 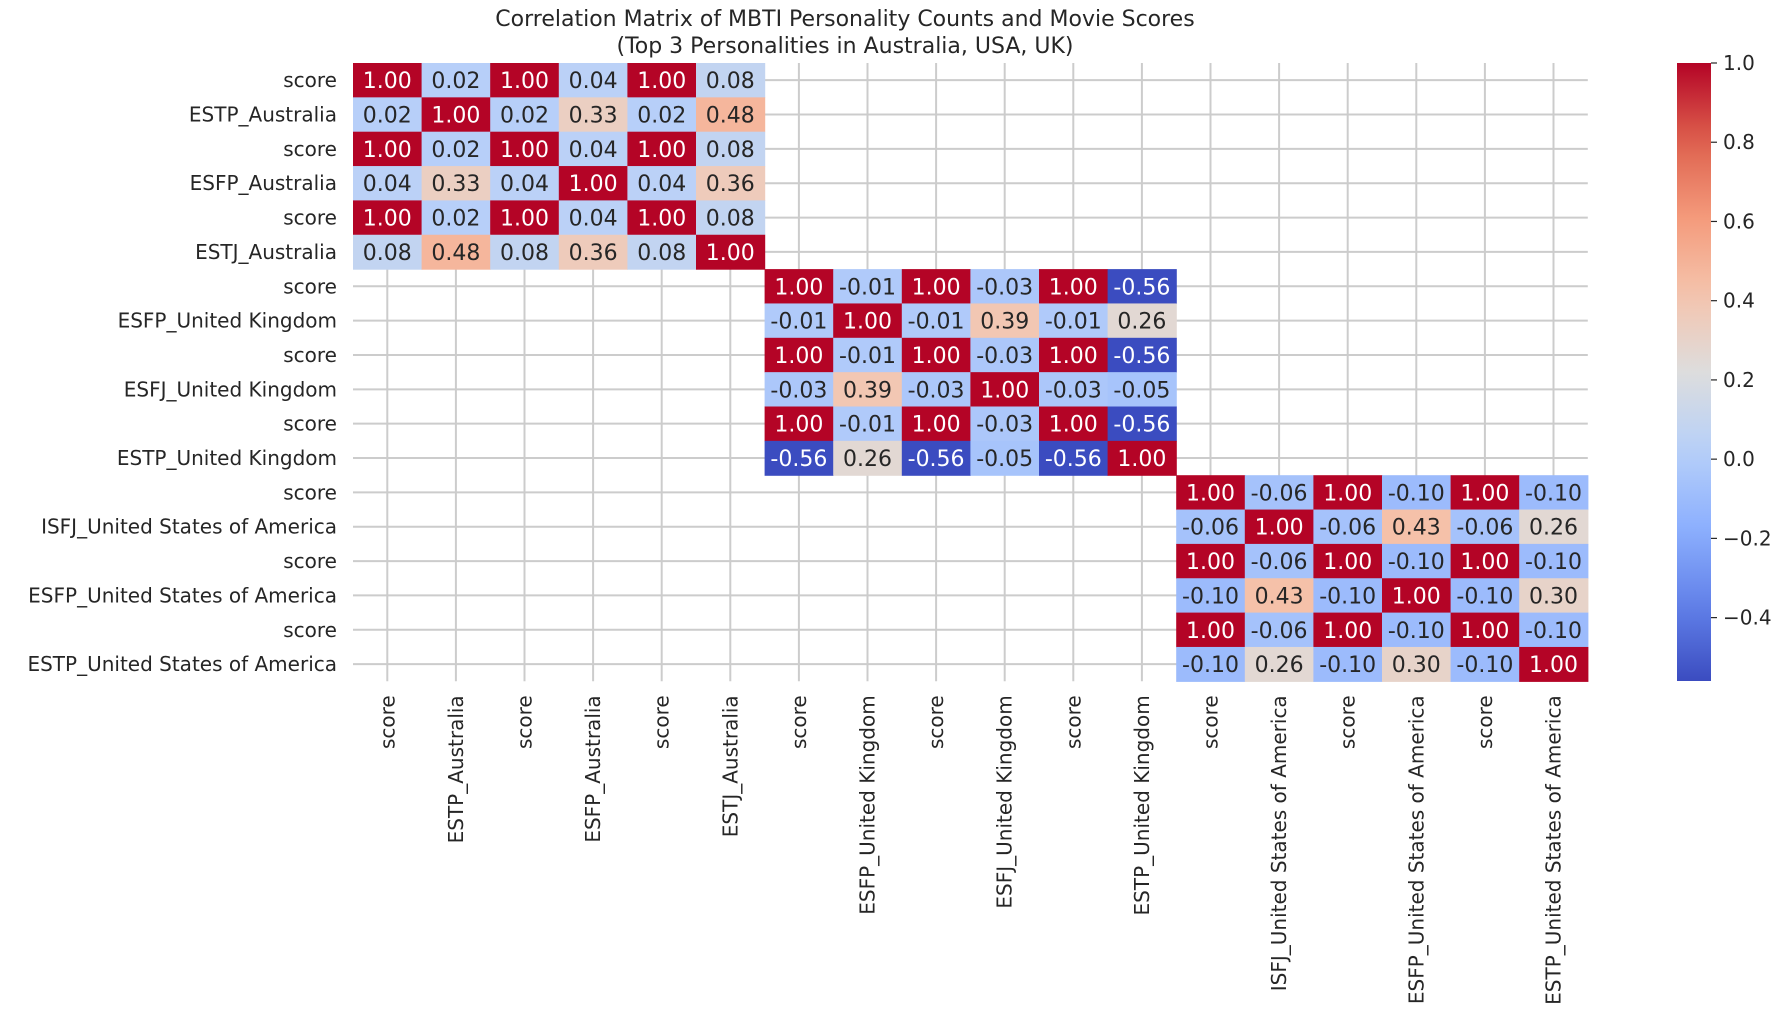 I want to click on row-tick-label: ESFP_United States of America, so click(x=182, y=595).